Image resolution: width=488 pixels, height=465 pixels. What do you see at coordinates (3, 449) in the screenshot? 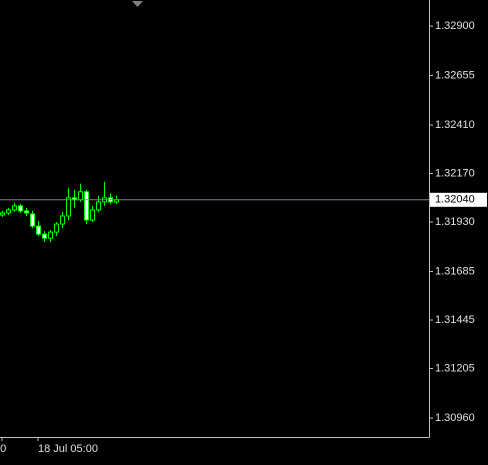
I see `x-tick-label: 00` at bounding box center [3, 449].